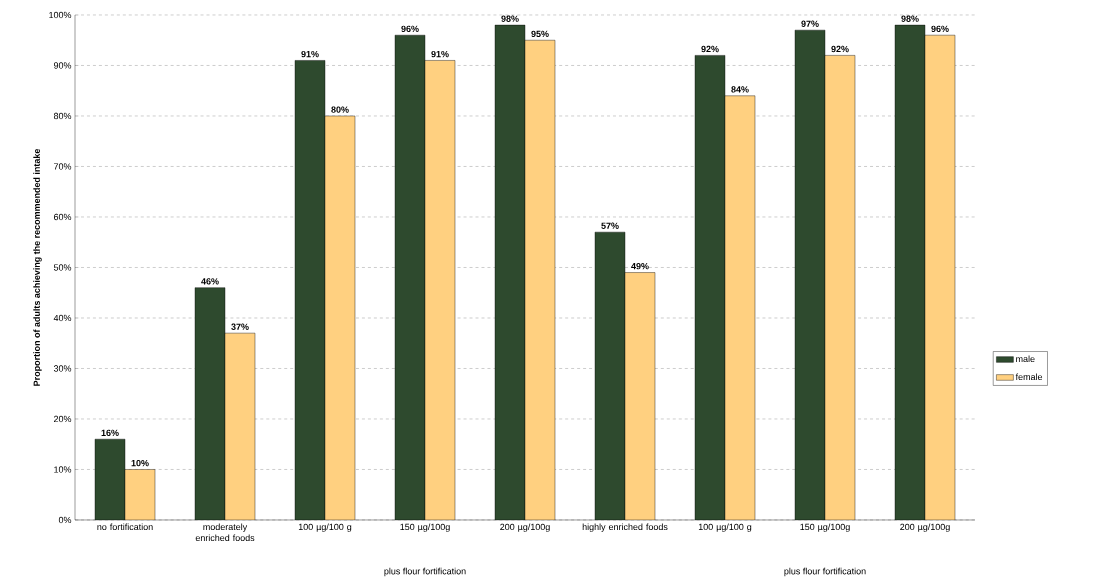  I want to click on x-tick-label: moderately enriched foods, so click(225, 532).